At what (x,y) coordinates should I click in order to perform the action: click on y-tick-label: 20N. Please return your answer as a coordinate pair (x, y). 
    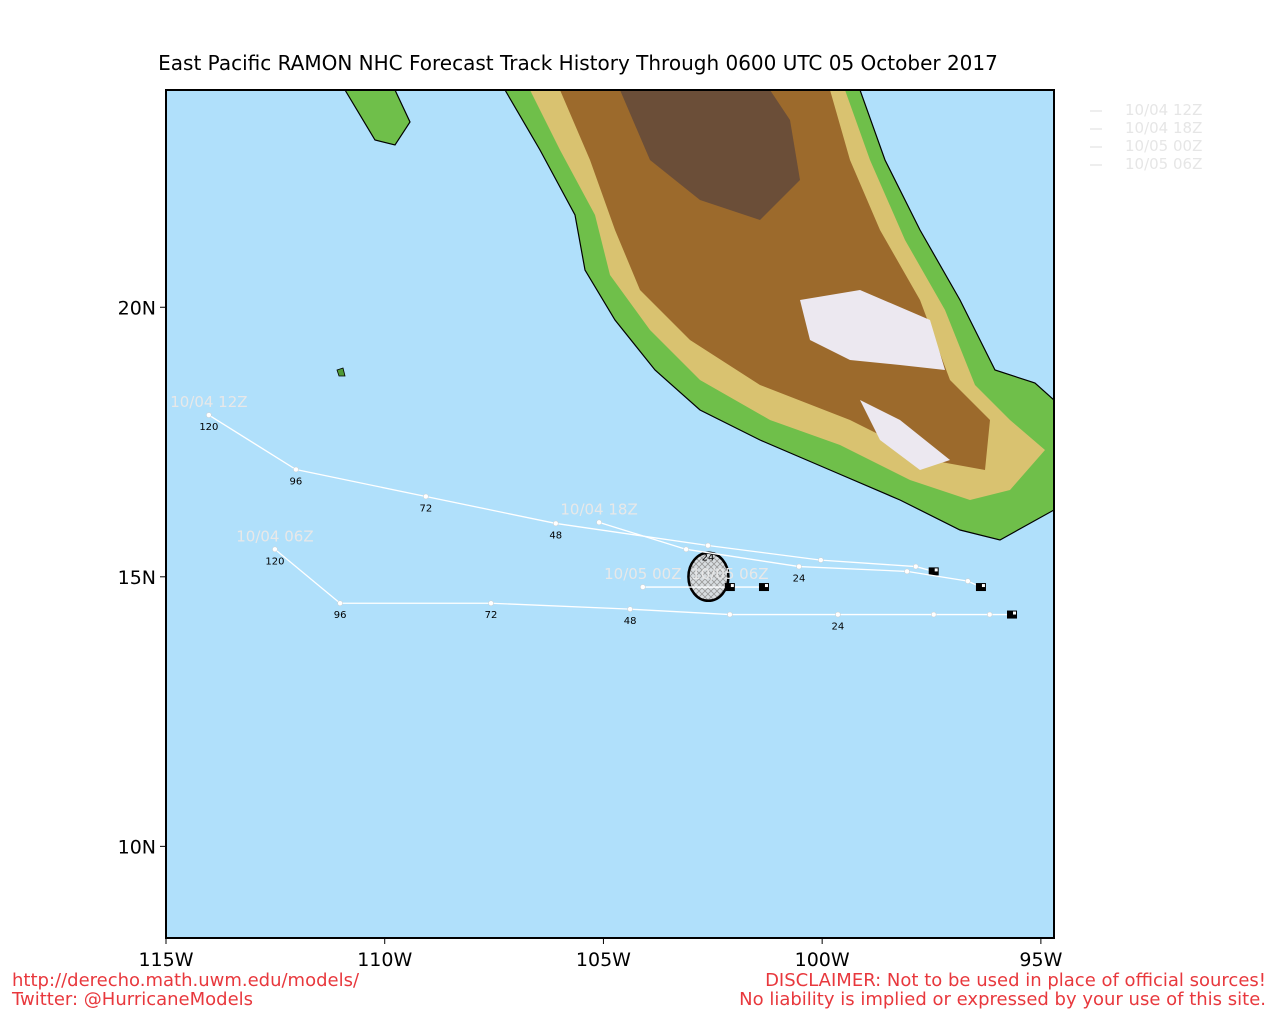
    Looking at the image, I should click on (137, 308).